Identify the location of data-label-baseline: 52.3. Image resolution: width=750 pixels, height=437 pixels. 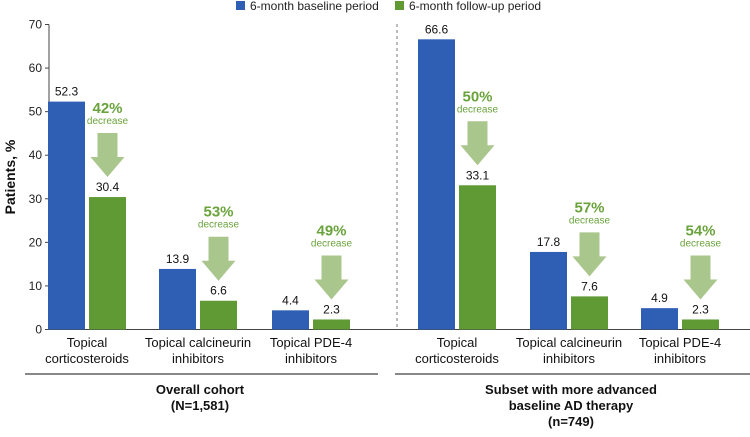
(67, 92).